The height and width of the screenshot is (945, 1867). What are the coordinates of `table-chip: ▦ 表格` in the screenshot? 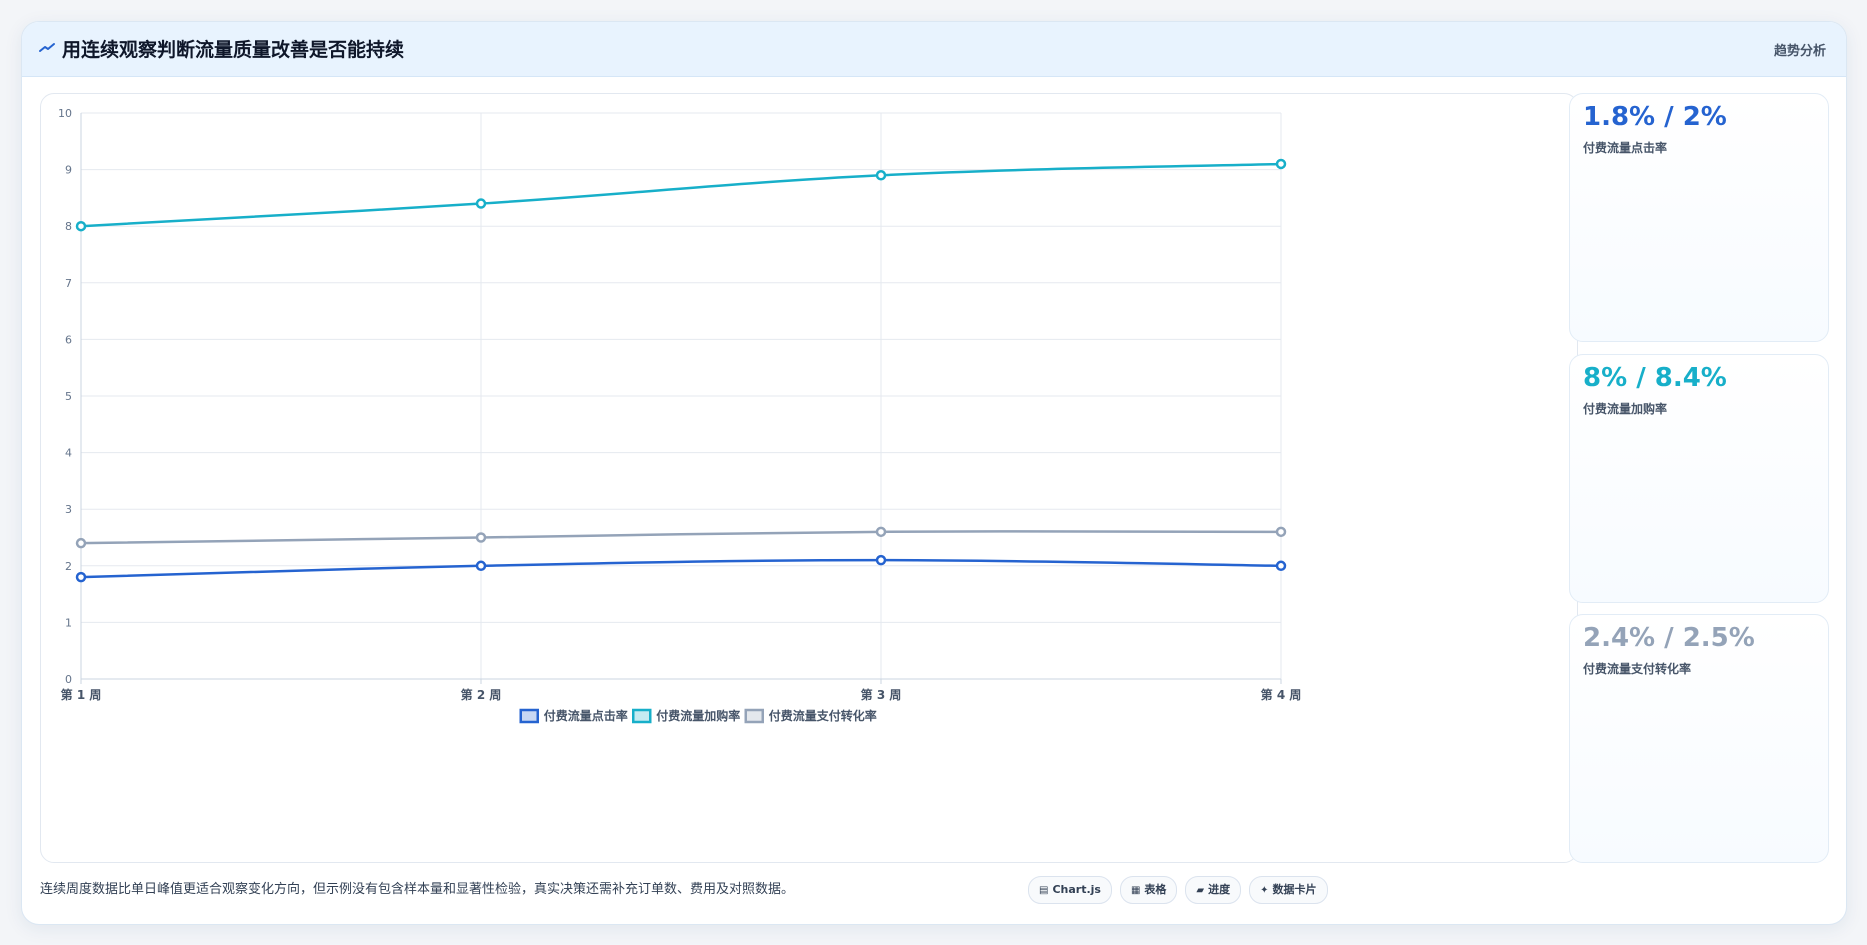 It's located at (1148, 890).